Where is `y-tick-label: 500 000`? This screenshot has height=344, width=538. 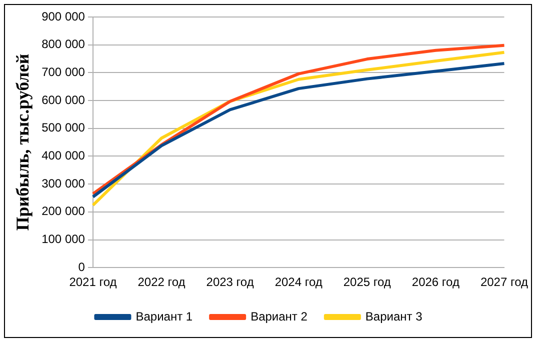
y-tick-label: 500 000 is located at coordinates (64, 127).